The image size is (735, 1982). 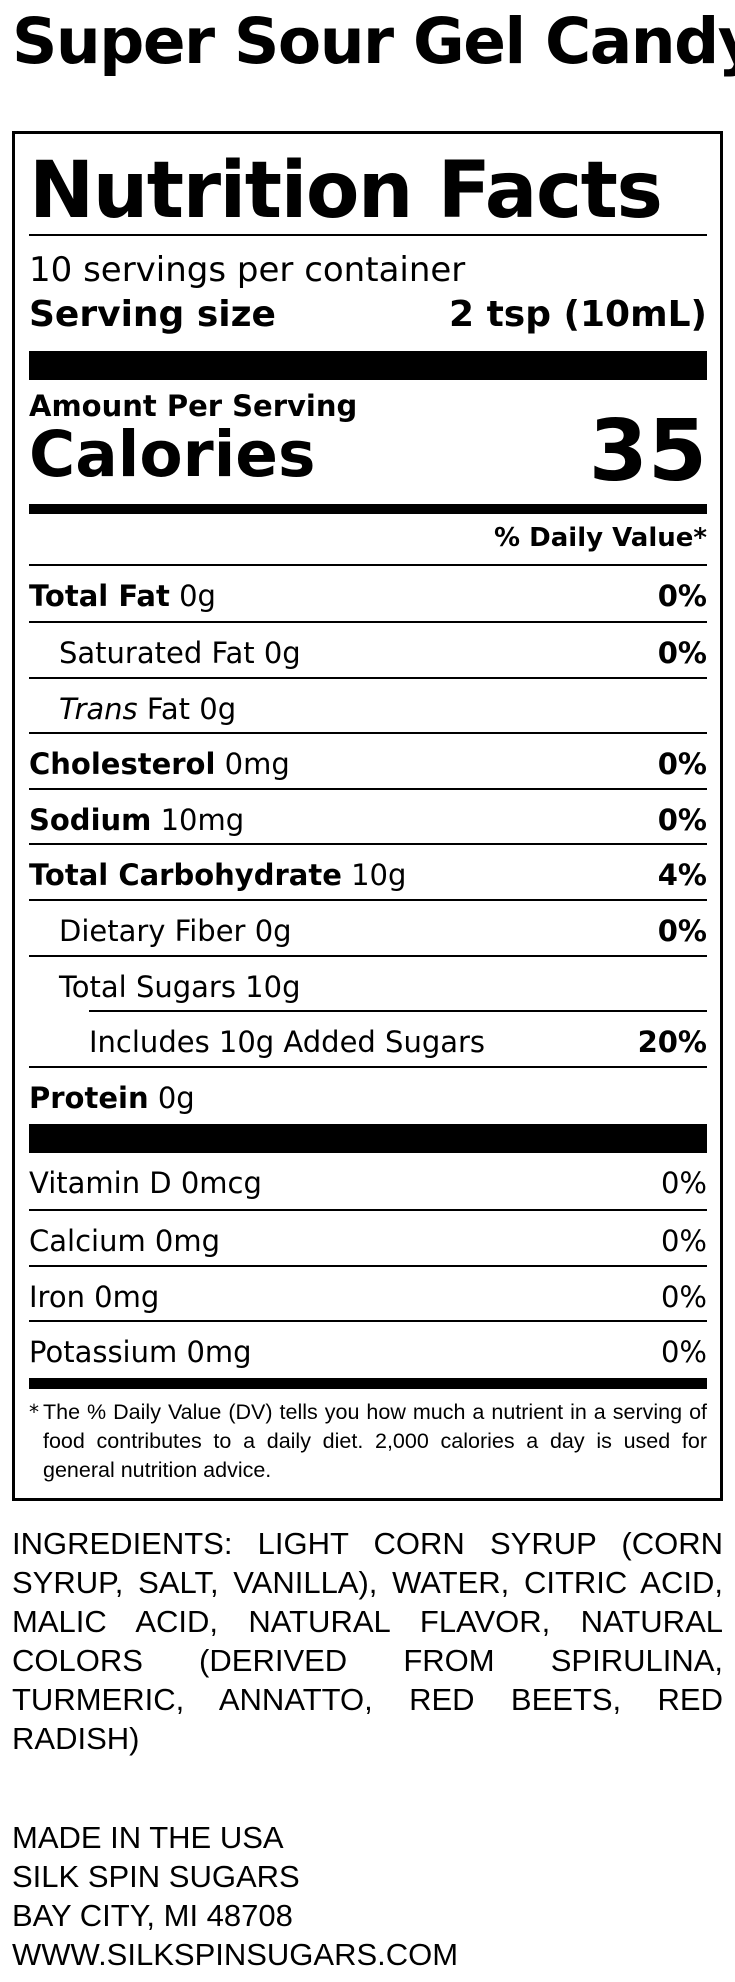 What do you see at coordinates (148, 1837) in the screenshot?
I see `made-in-line: MADE IN THE USA` at bounding box center [148, 1837].